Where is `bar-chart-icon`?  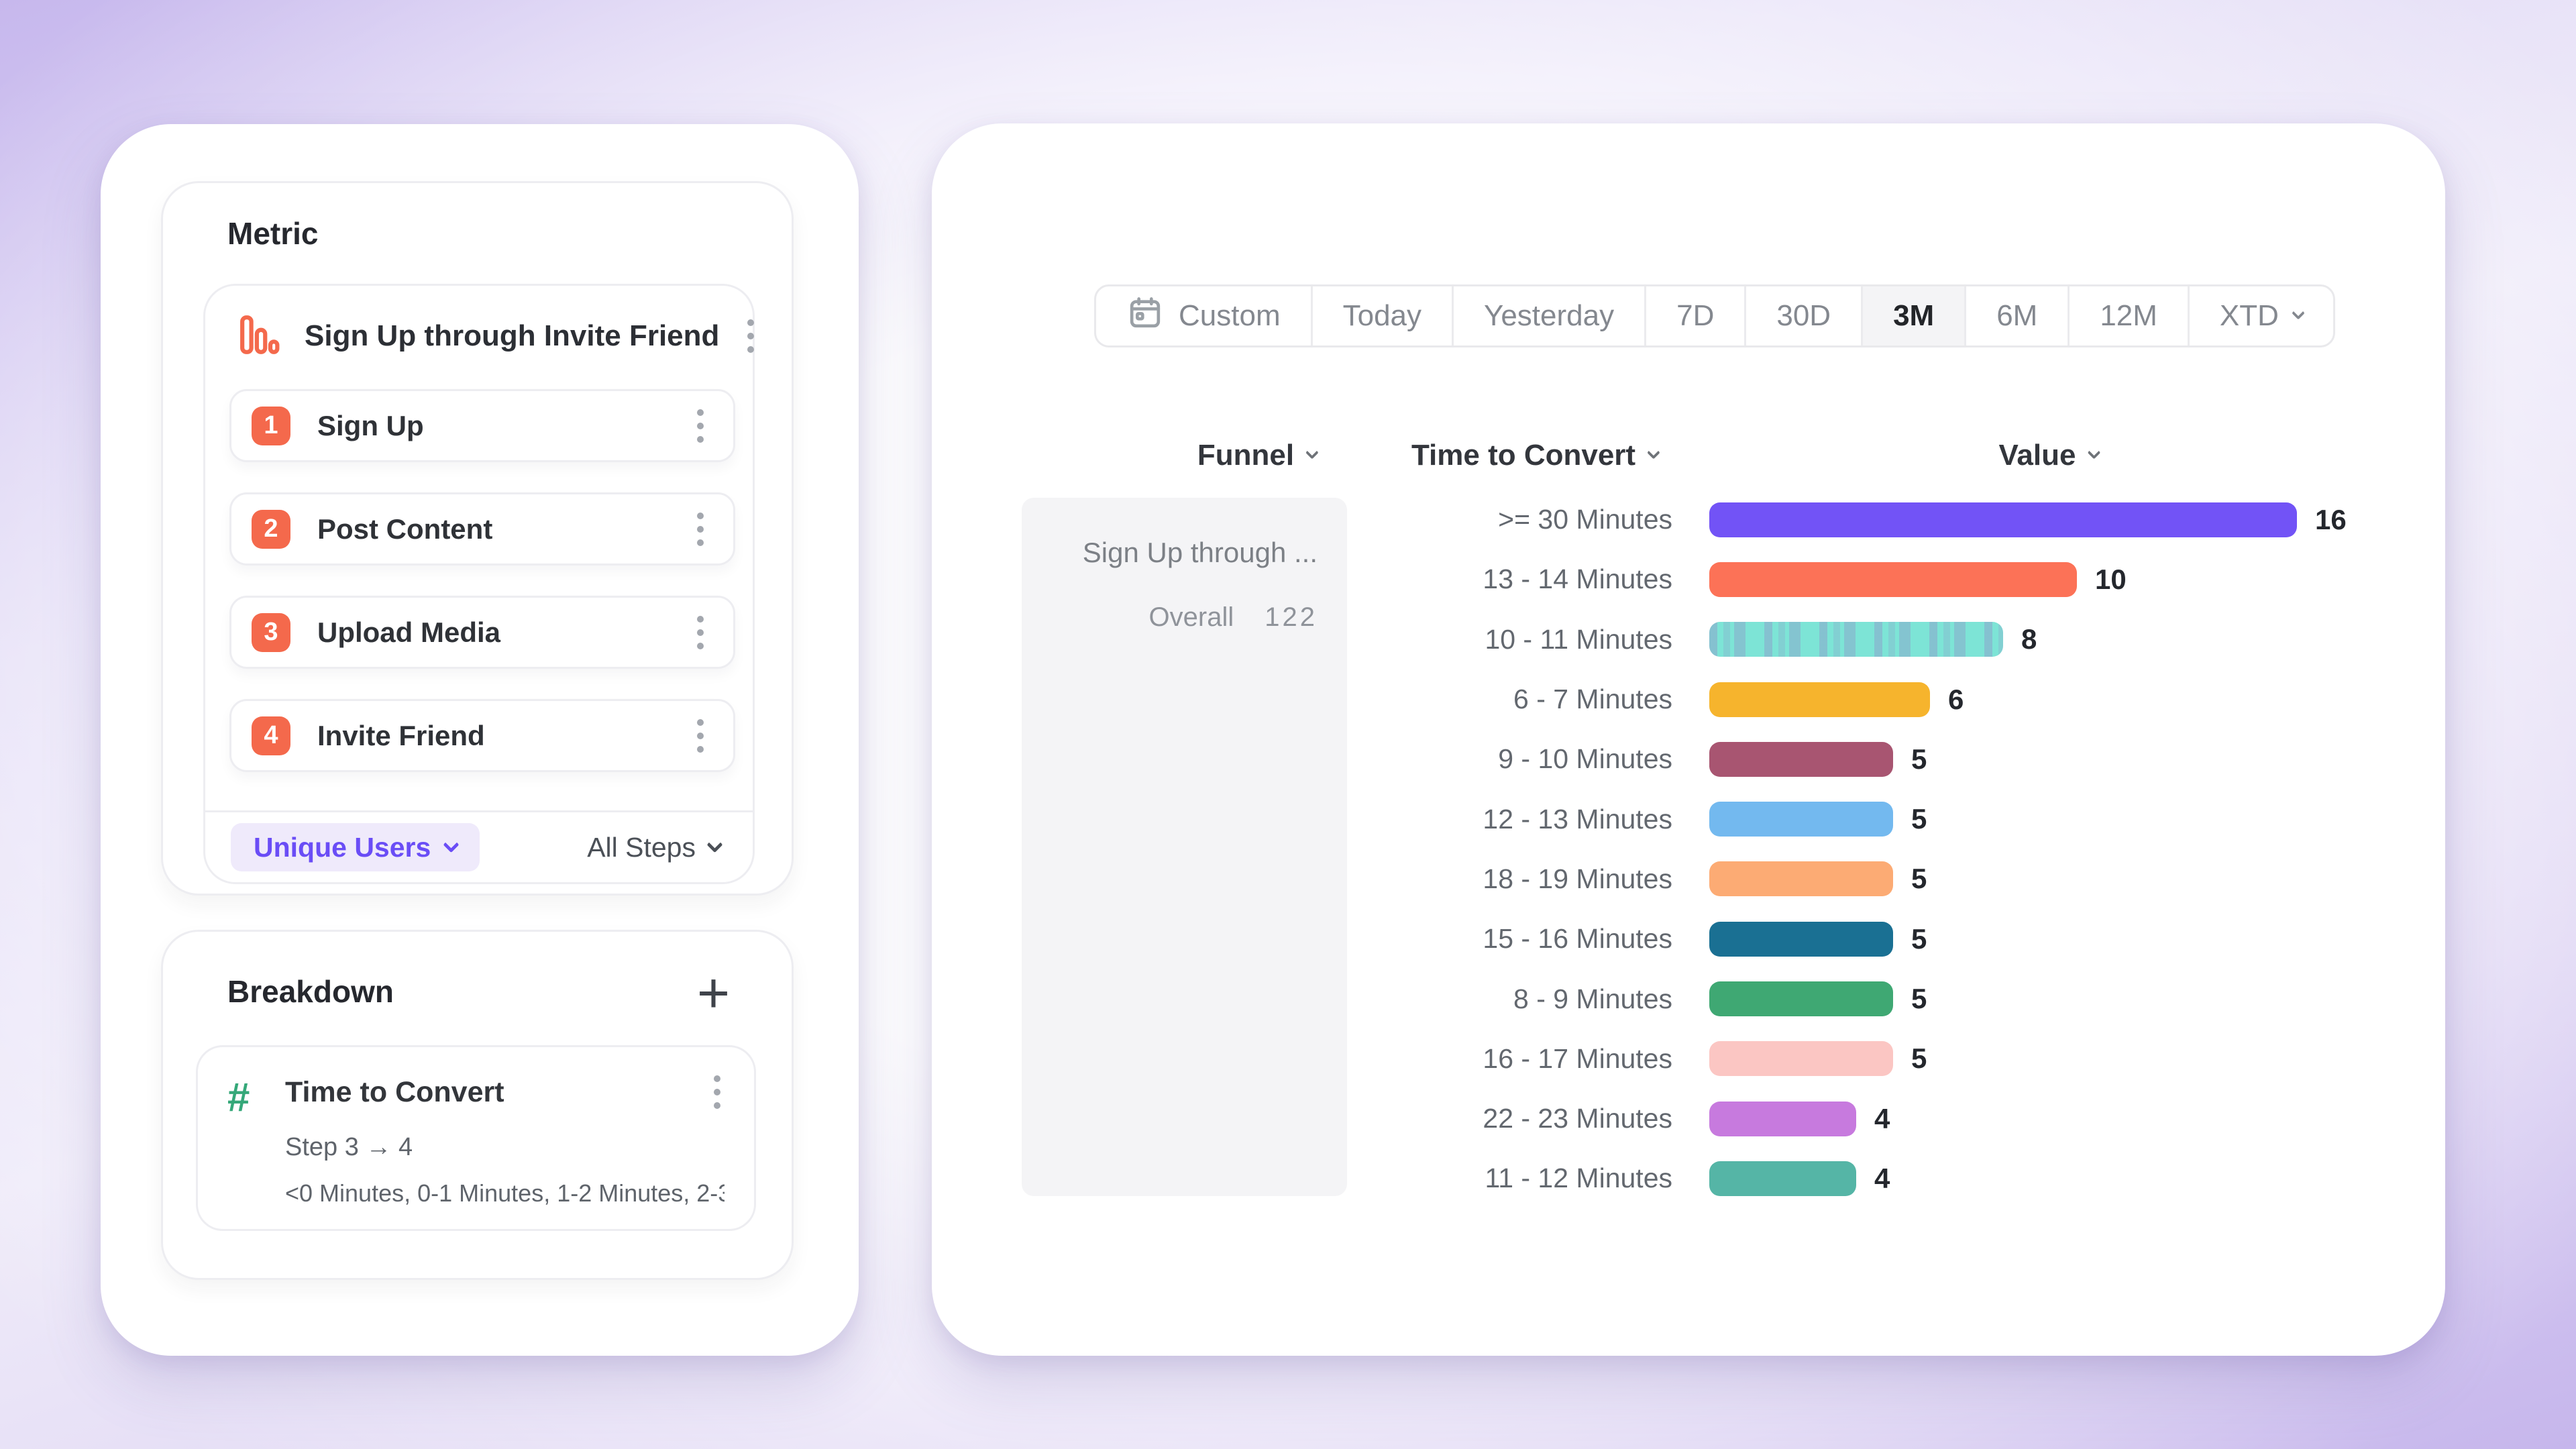 bar-chart-icon is located at coordinates (259, 336).